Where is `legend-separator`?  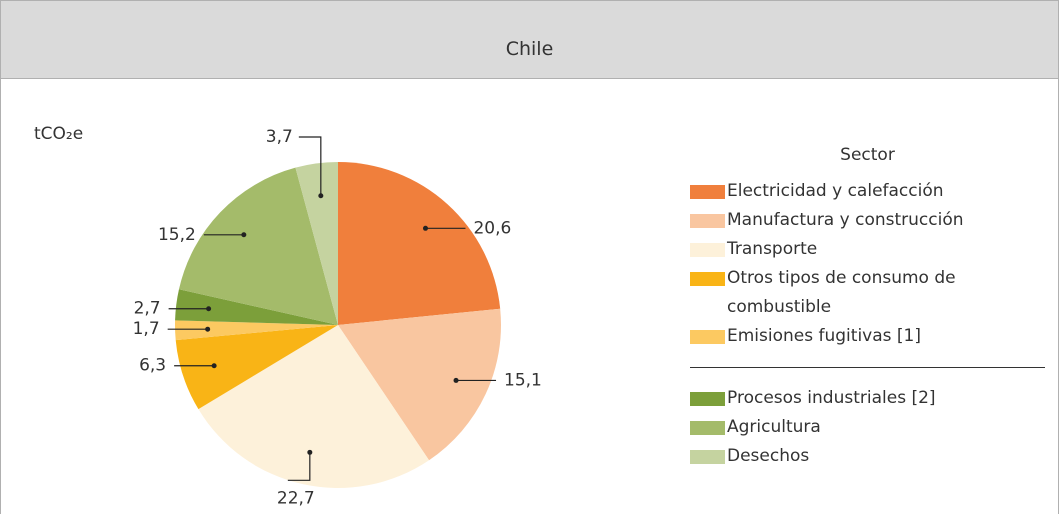
legend-separator is located at coordinates (867, 367).